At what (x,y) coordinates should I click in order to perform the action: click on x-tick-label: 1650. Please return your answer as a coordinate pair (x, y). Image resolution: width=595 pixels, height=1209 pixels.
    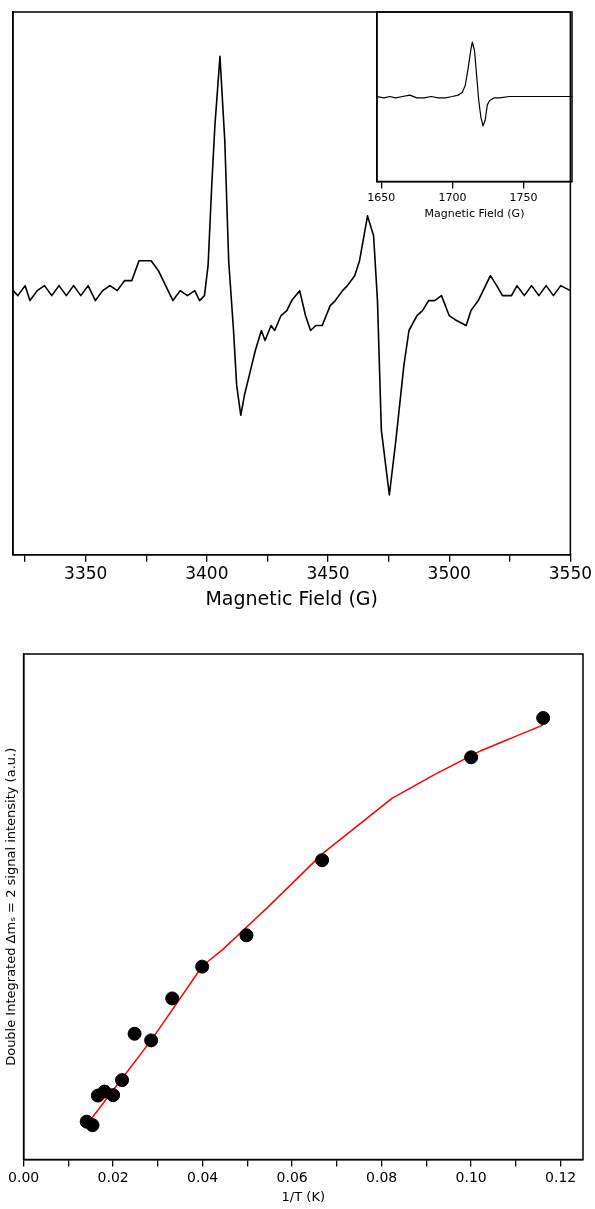
    Looking at the image, I should click on (381, 198).